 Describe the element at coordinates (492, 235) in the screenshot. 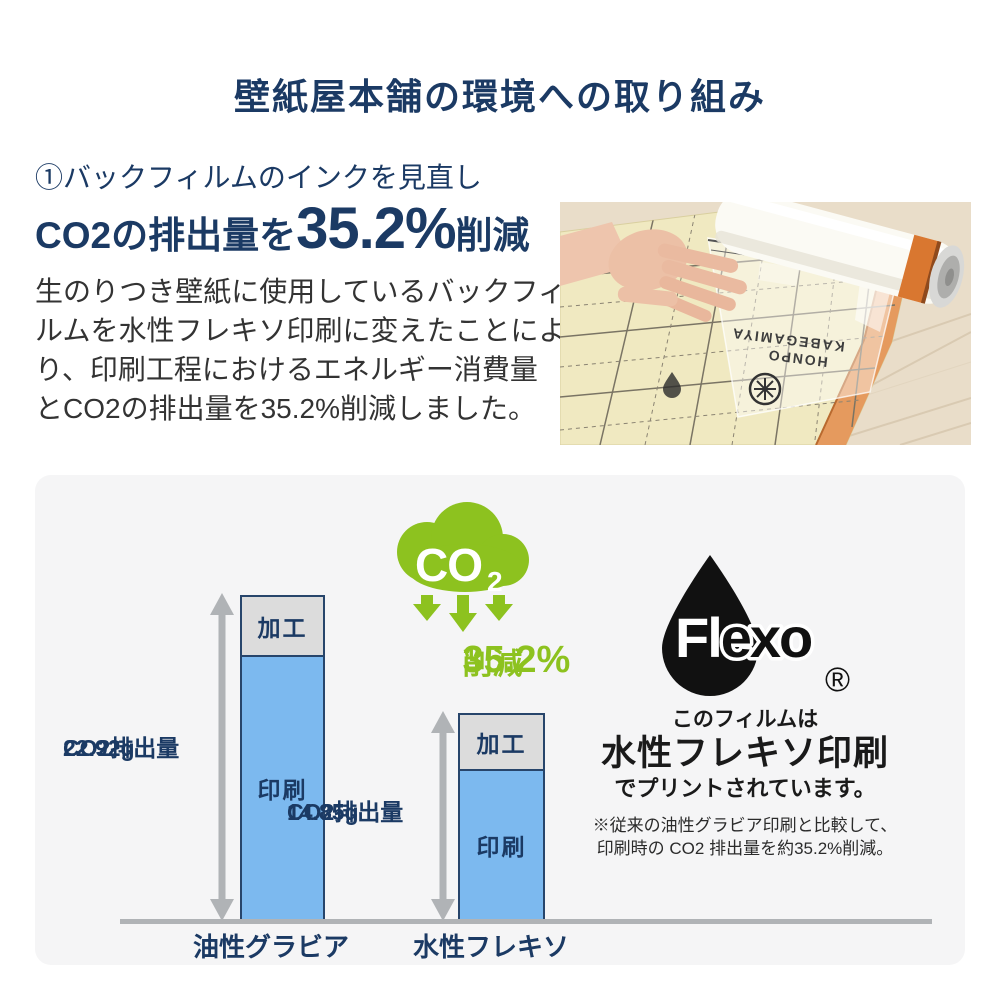

I see `headline-suffix: 削減` at that location.